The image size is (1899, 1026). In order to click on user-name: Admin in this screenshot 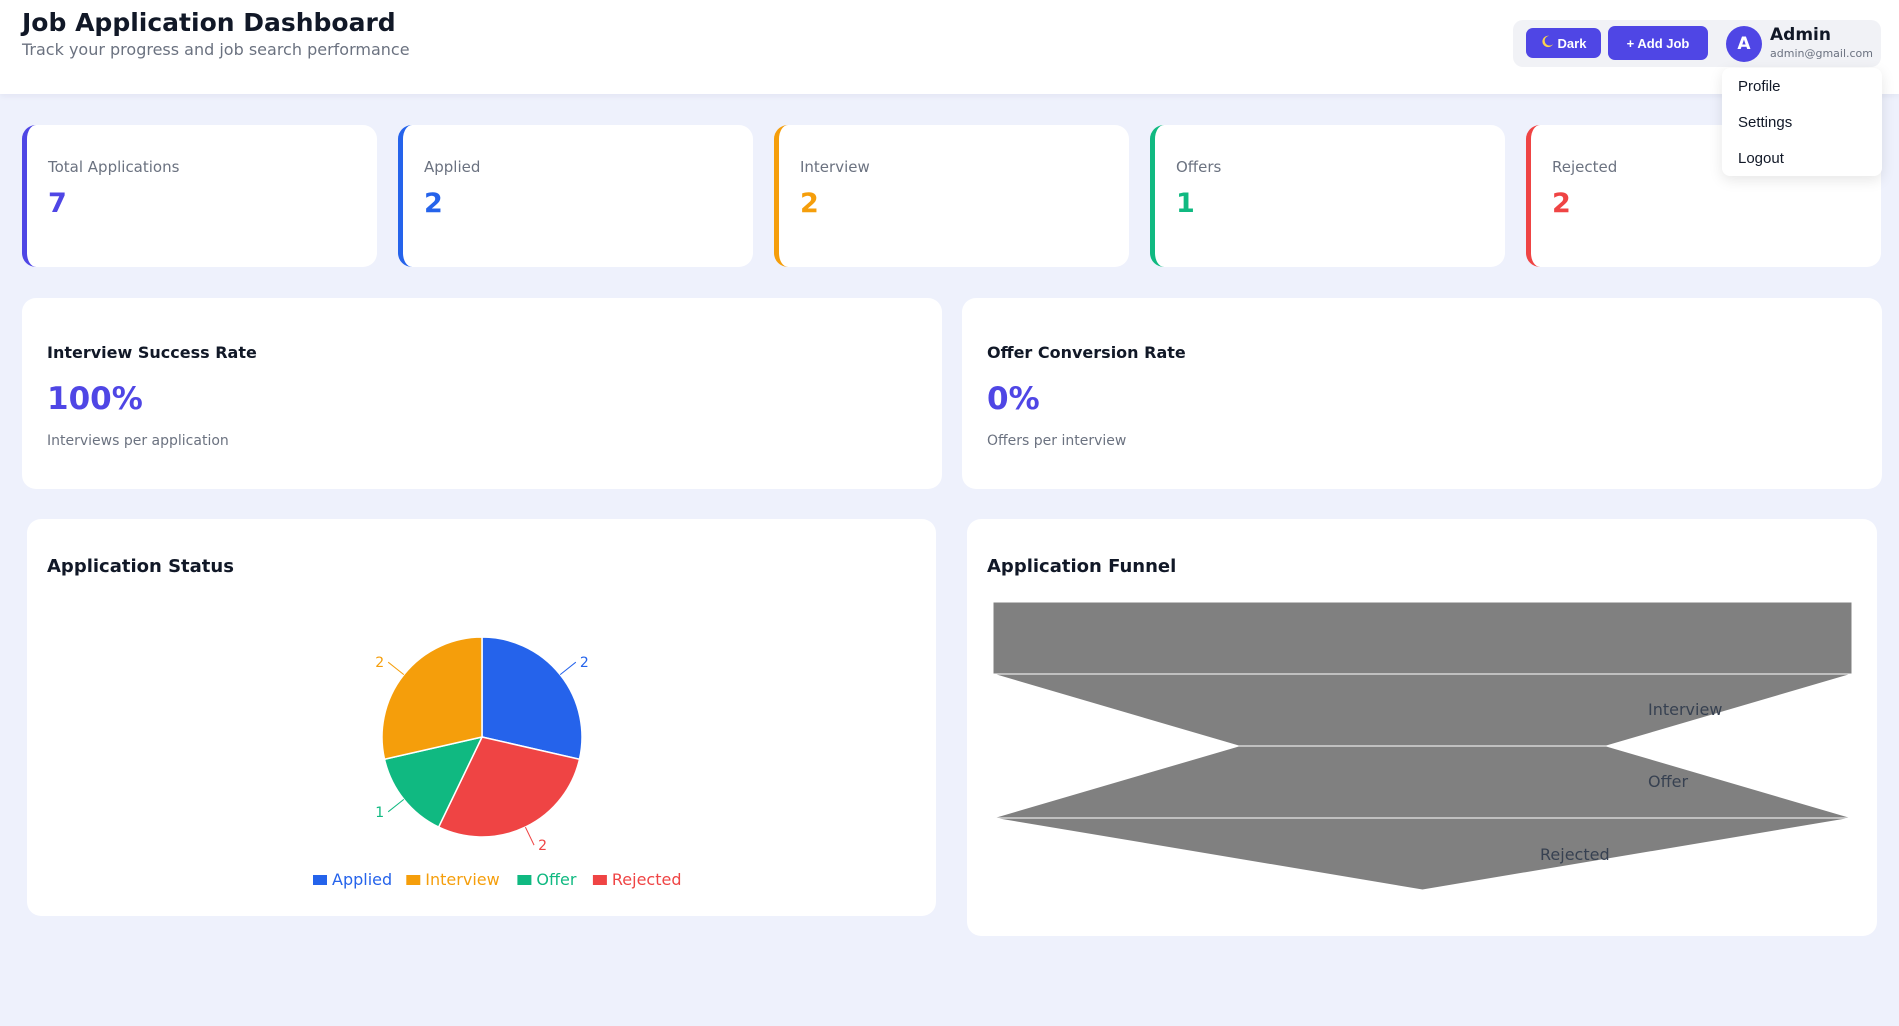, I will do `click(1800, 35)`.